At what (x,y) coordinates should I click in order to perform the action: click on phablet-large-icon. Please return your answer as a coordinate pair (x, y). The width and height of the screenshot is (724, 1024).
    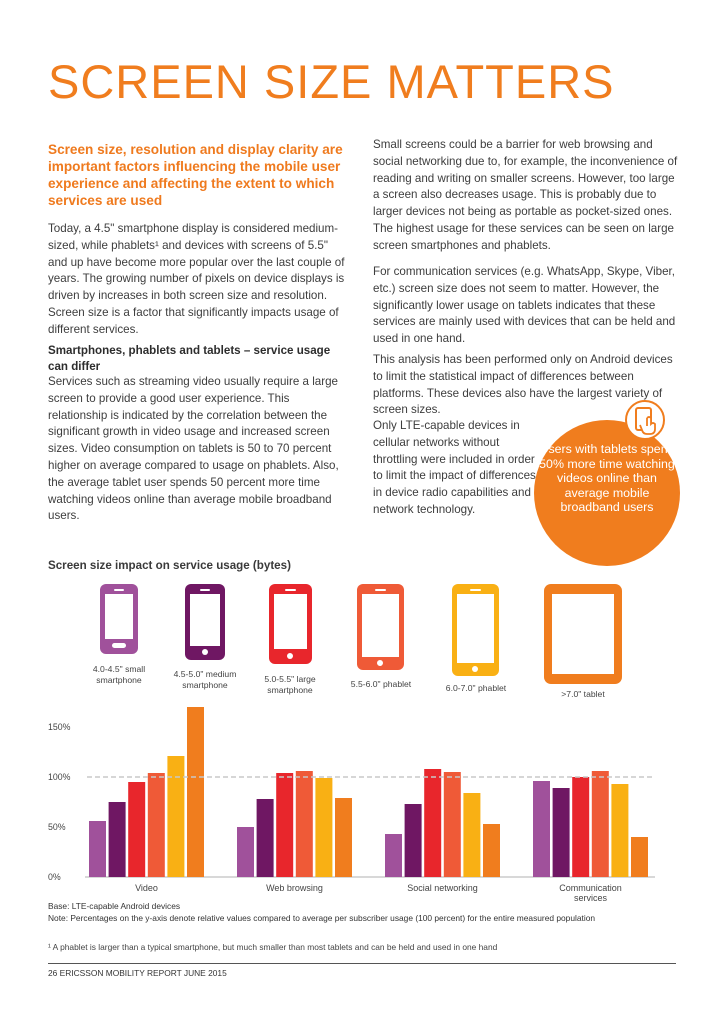
    Looking at the image, I should click on (475, 630).